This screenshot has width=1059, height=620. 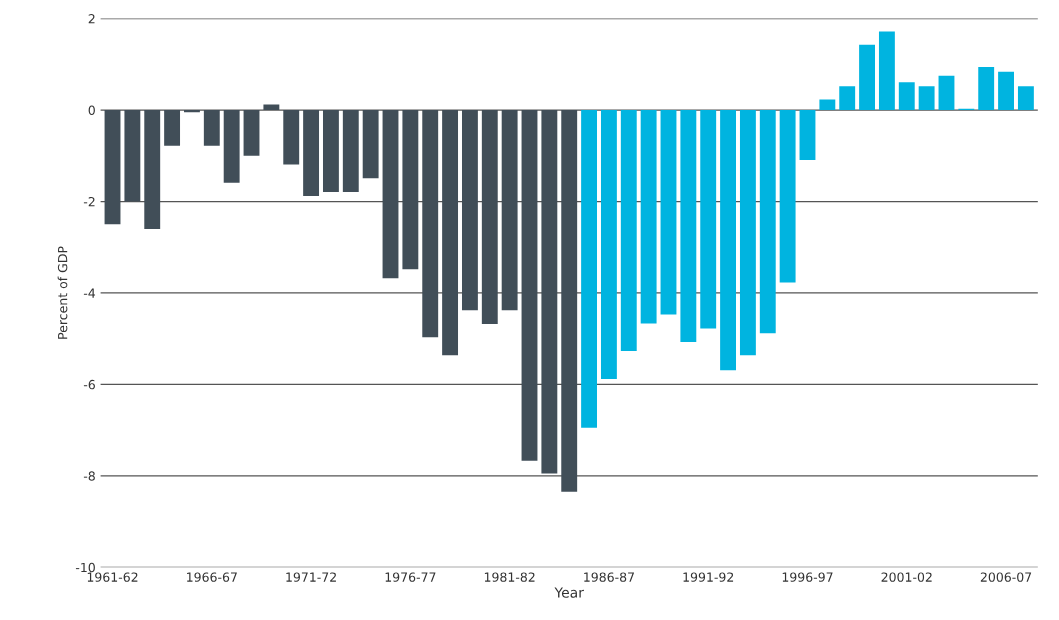 What do you see at coordinates (89, 384) in the screenshot?
I see `y-tick-label: -6` at bounding box center [89, 384].